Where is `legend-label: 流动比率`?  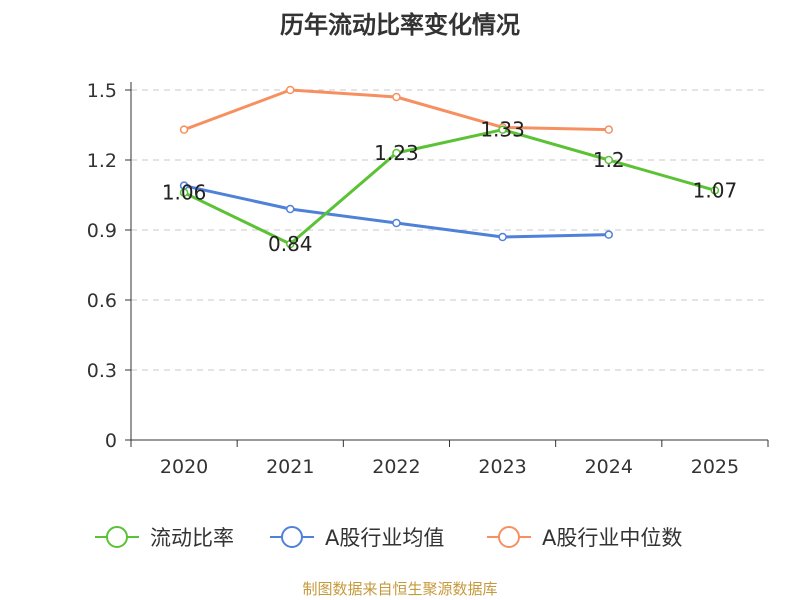
legend-label: 流动比率 is located at coordinates (192, 538).